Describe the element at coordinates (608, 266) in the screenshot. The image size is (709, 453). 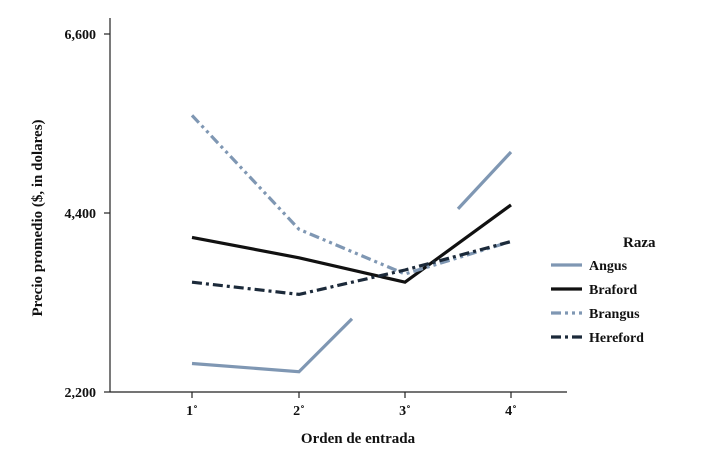
I see `legend-label-angus: Angus` at that location.